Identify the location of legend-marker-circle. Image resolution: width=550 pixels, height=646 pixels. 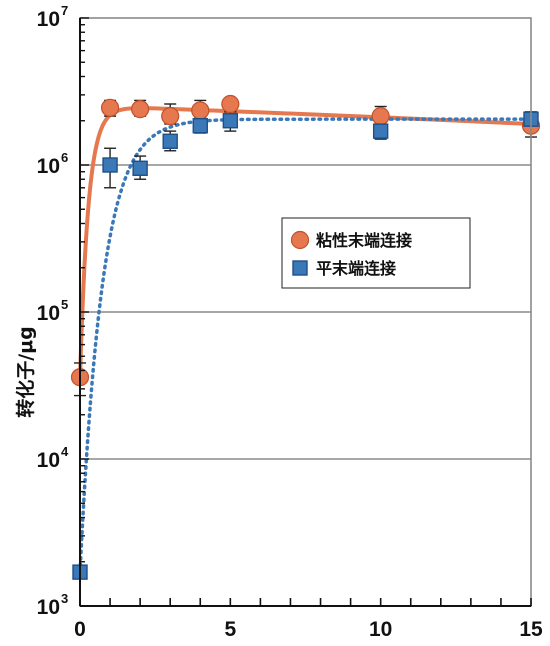
(300, 240).